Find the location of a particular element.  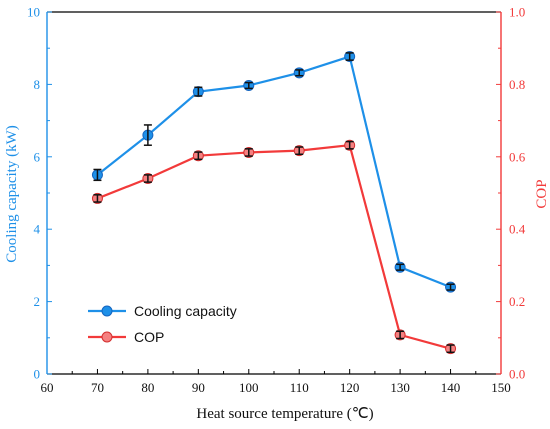

x-tick-label: 60 is located at coordinates (47, 387).